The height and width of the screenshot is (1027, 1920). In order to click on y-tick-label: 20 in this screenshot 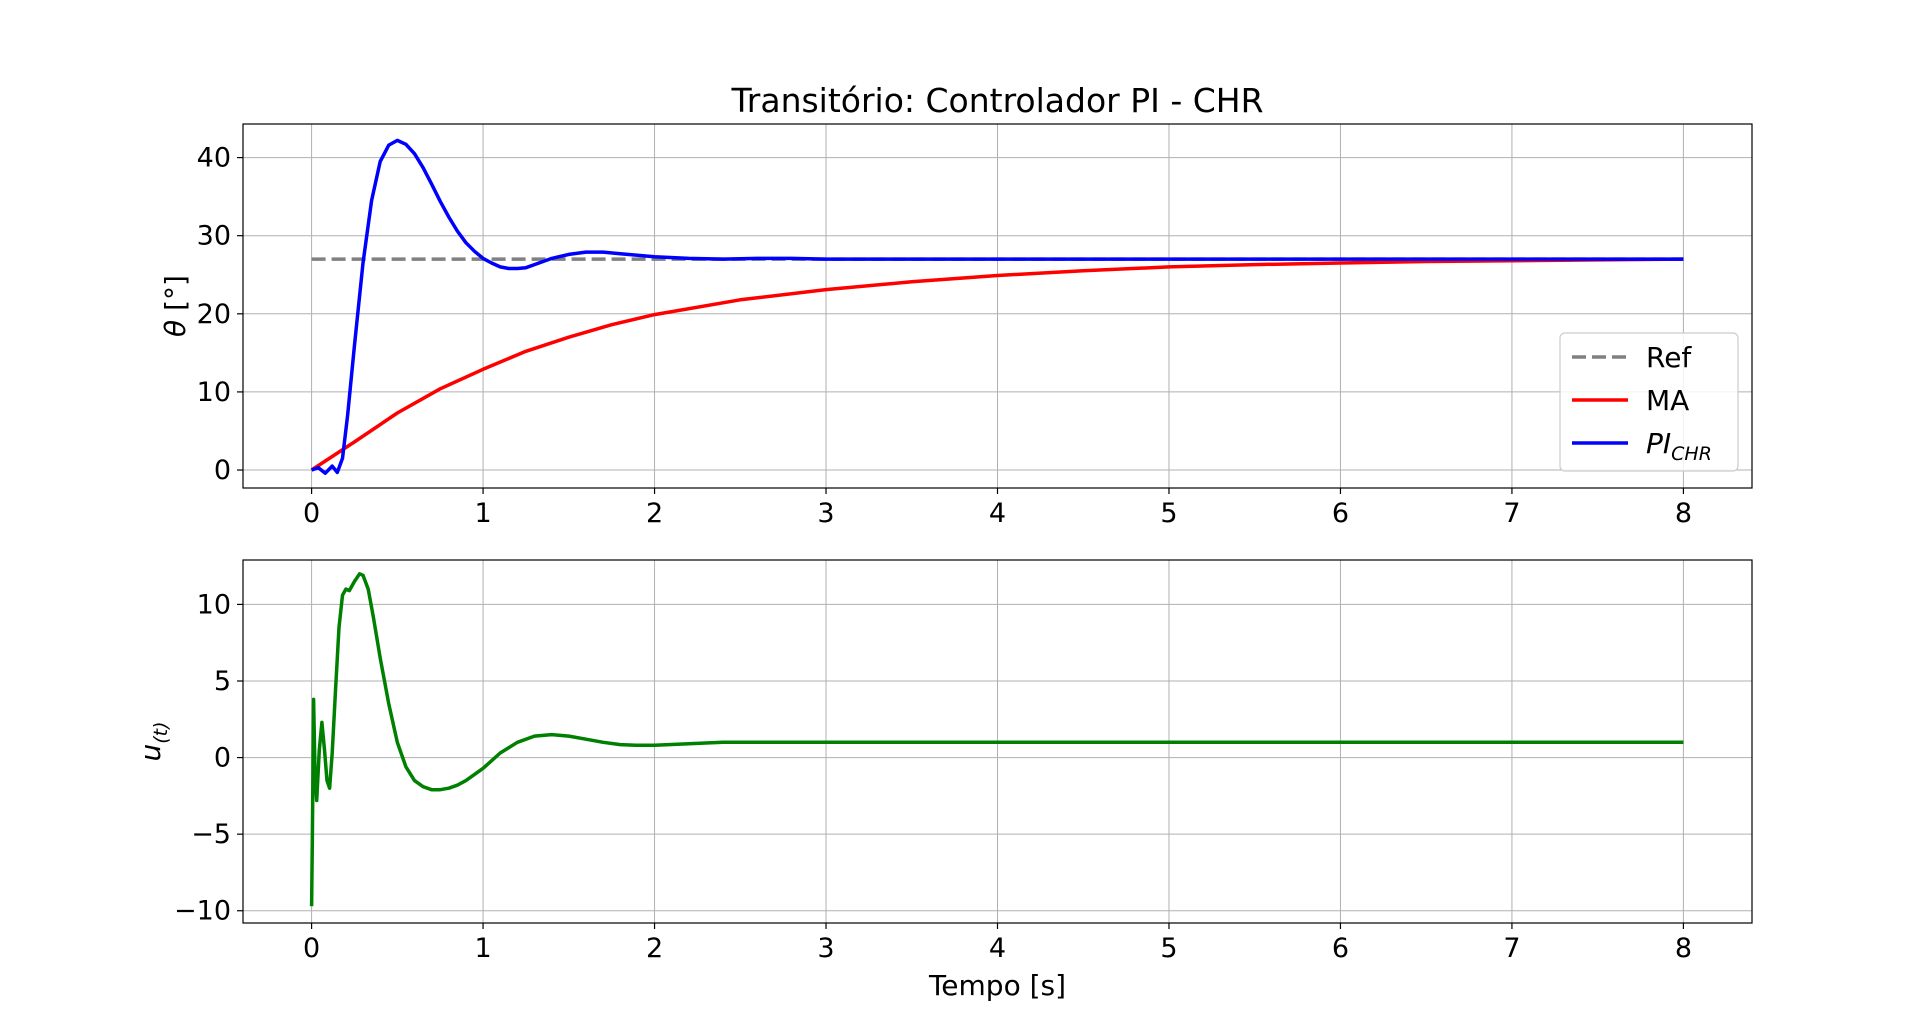, I will do `click(214, 314)`.